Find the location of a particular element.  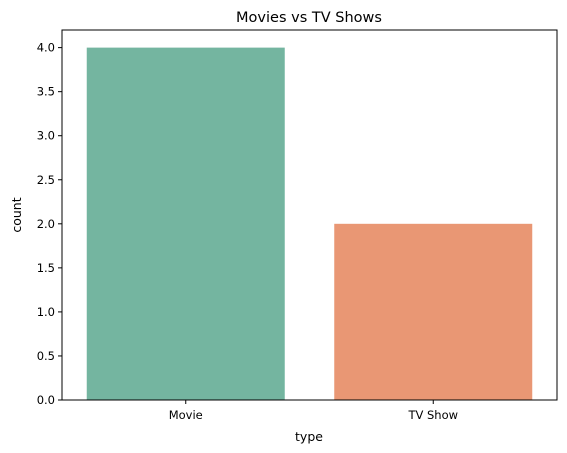

x-axis-label: type is located at coordinates (309, 436).